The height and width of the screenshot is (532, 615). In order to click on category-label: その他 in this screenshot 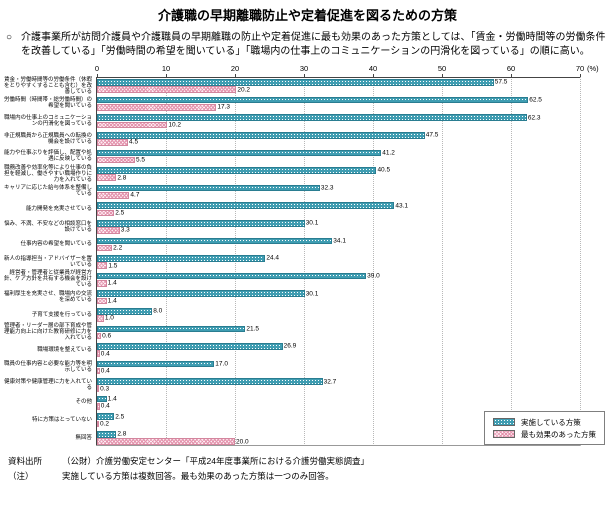, I will do `click(83, 402)`.